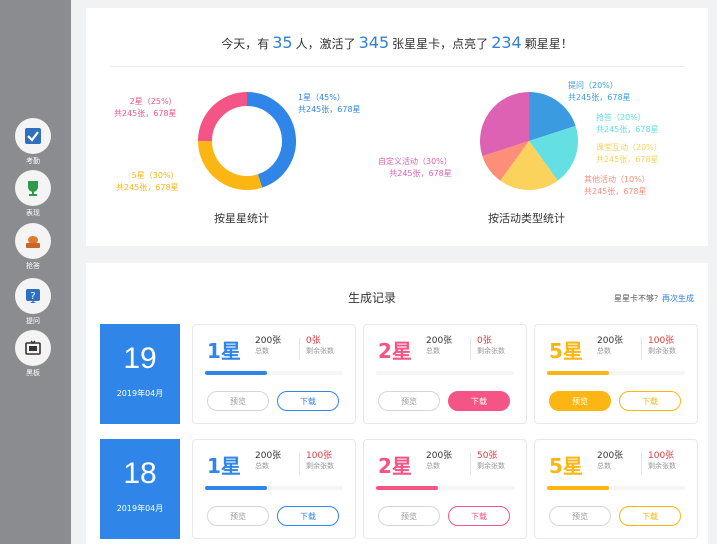 The width and height of the screenshot is (717, 544). Describe the element at coordinates (599, 92) in the screenshot. I see `pie-label-question: 提问（20%） 共245张，678星` at that location.